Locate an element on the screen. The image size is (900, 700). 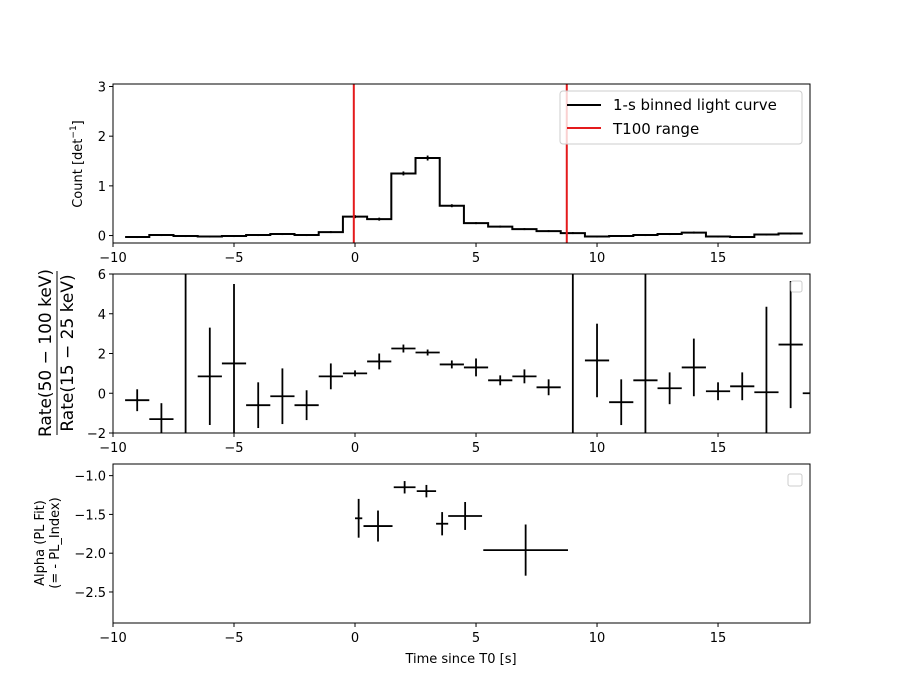
hardness-ratio-axis-label: Rate(50 − 100 keV) Rate(15 − 25 keV) is located at coordinates (57, 353).